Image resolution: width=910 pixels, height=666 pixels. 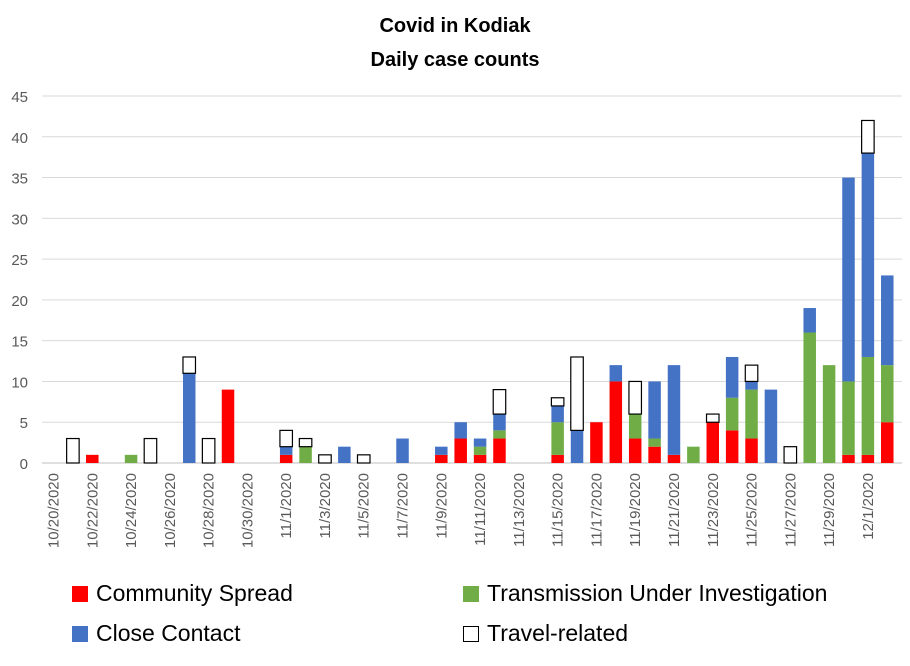 I want to click on x-tick-label: 11/21/2020, so click(x=674, y=510).